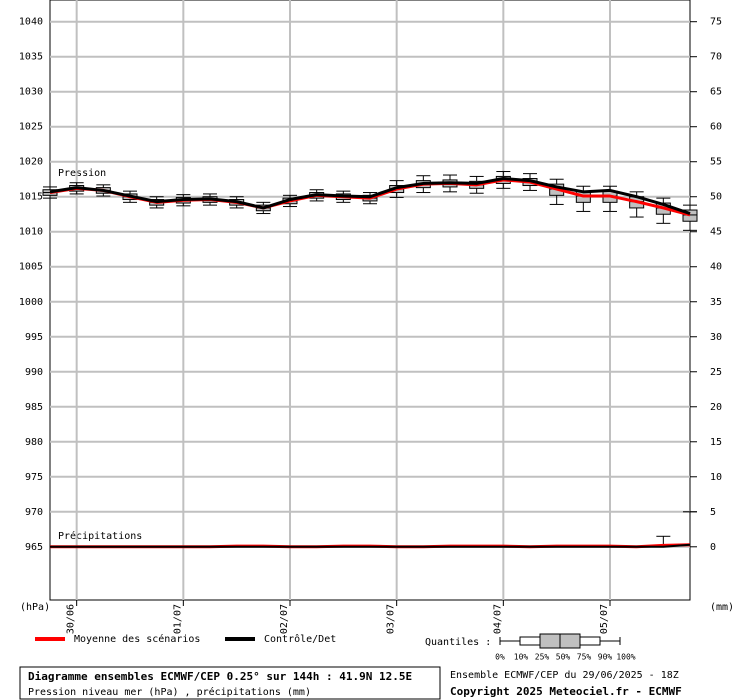  What do you see at coordinates (584, 657) in the screenshot?
I see `quantile-legend-label: 75%` at bounding box center [584, 657].